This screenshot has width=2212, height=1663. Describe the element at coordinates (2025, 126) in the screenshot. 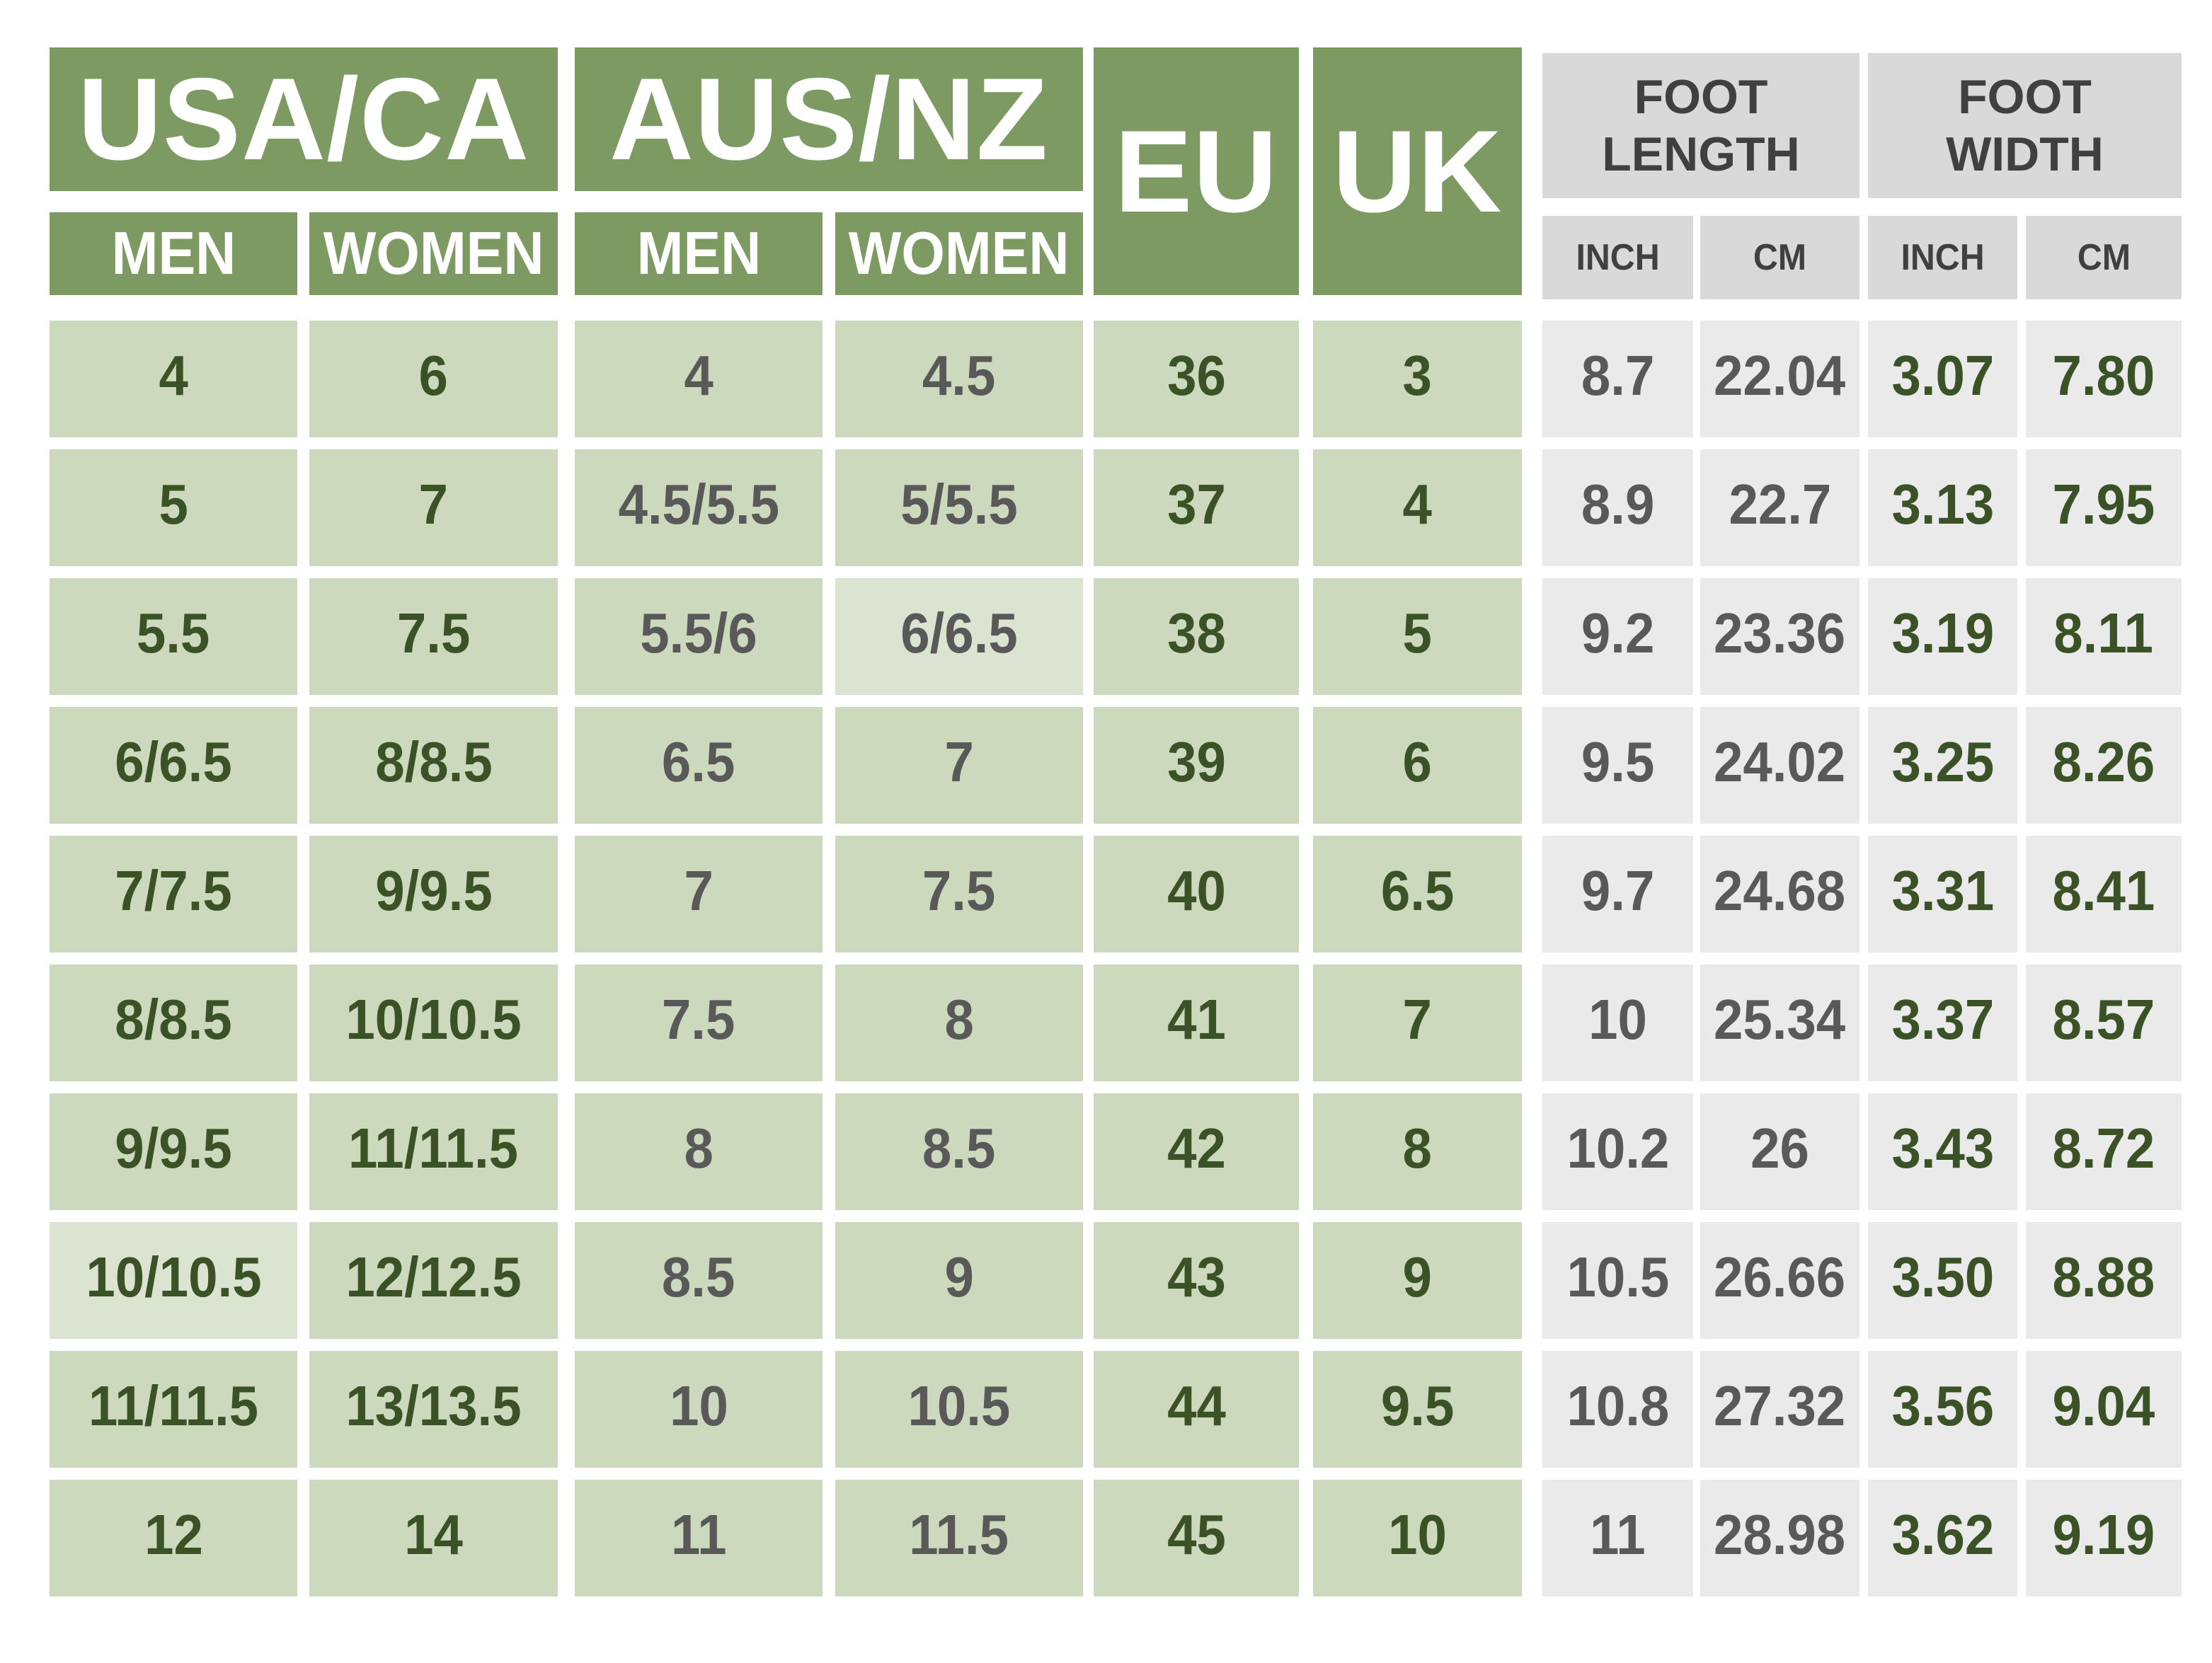

I see `header-foot-width: FOOT WIDTH` at that location.